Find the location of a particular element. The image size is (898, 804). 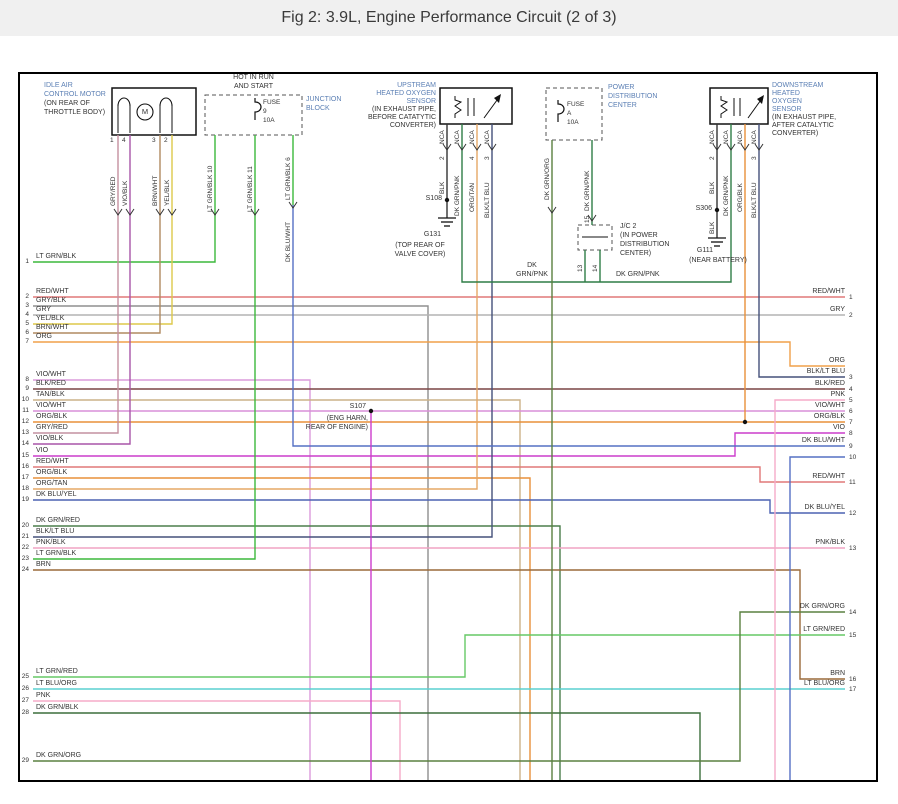

left-wire-label: PNK/BLK is located at coordinates (51, 542).